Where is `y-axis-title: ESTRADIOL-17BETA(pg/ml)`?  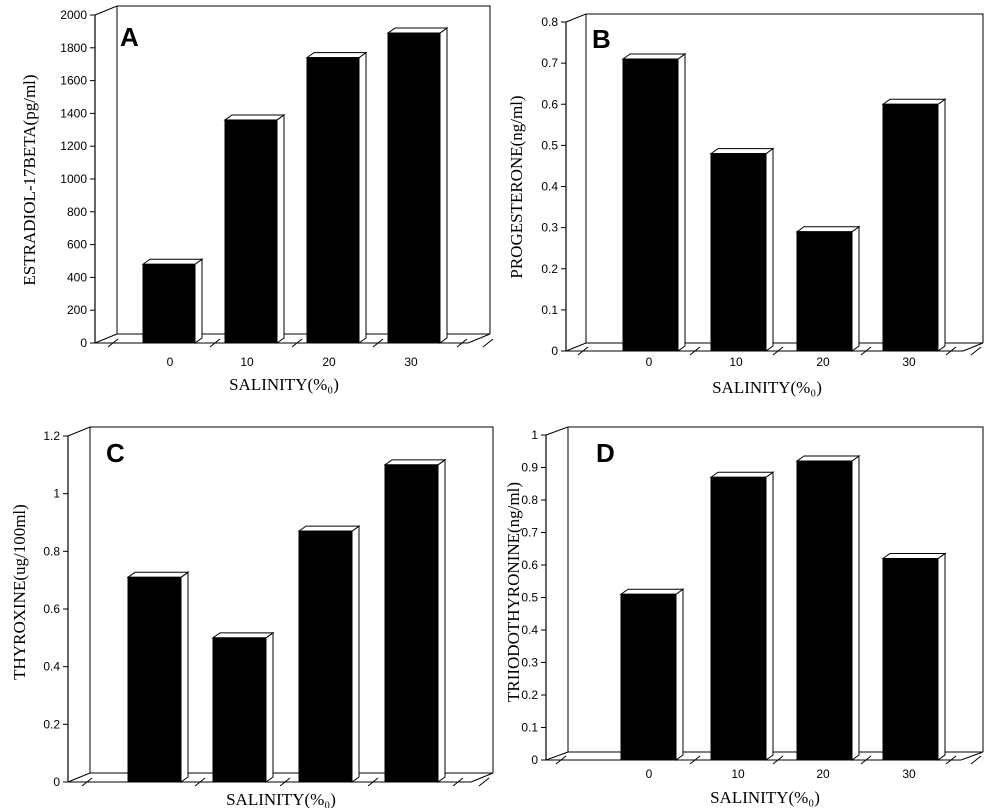 y-axis-title: ESTRADIOL-17BETA(pg/ml) is located at coordinates (29, 179).